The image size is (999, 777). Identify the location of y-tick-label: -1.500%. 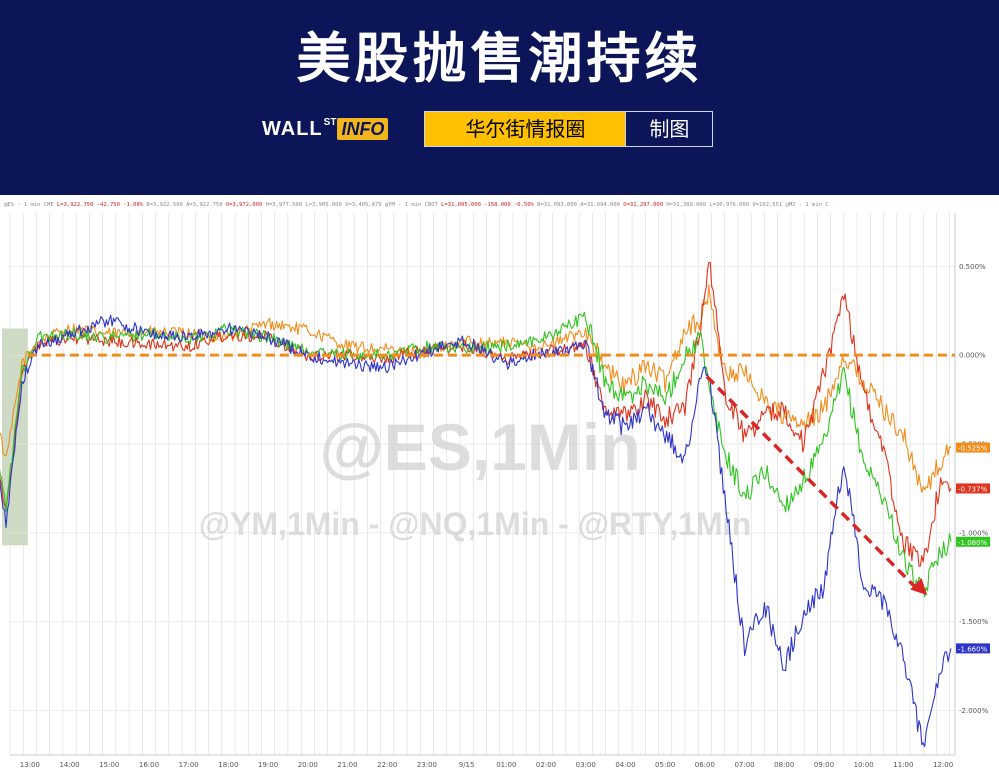
(974, 622).